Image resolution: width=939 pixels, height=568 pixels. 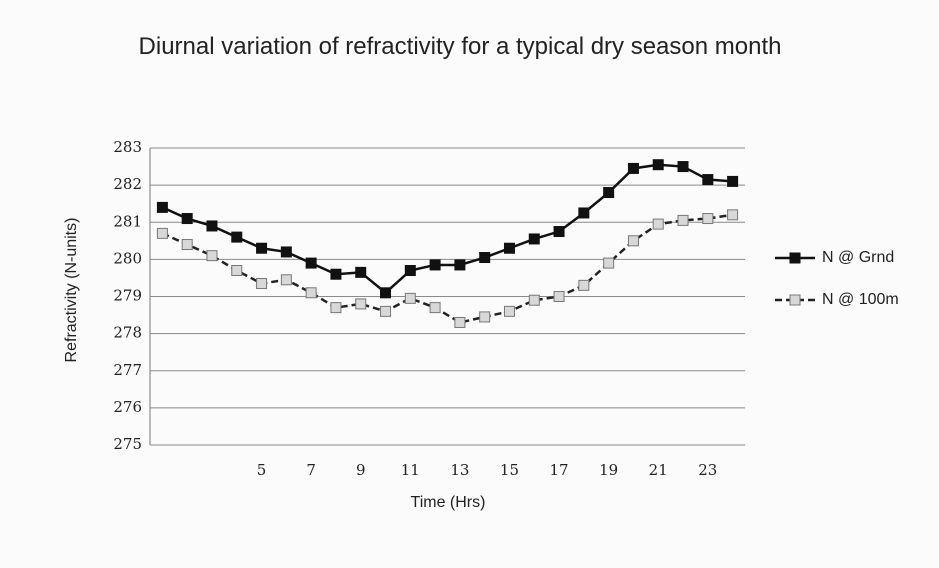 What do you see at coordinates (127, 296) in the screenshot?
I see `y-tick-label: 279` at bounding box center [127, 296].